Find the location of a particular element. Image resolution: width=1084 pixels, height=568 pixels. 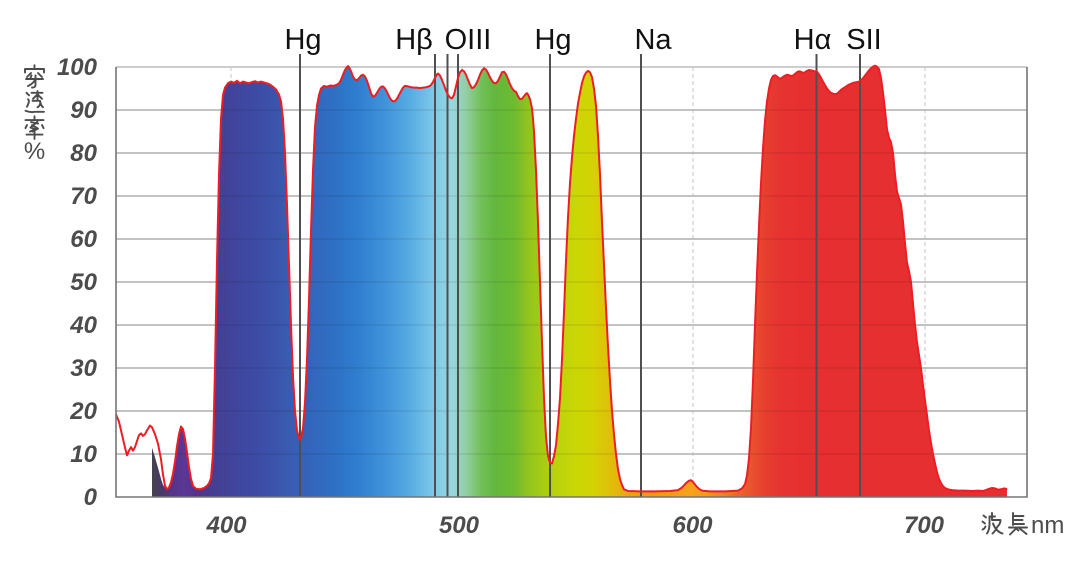

svg-text: 80 is located at coordinates (83, 153).